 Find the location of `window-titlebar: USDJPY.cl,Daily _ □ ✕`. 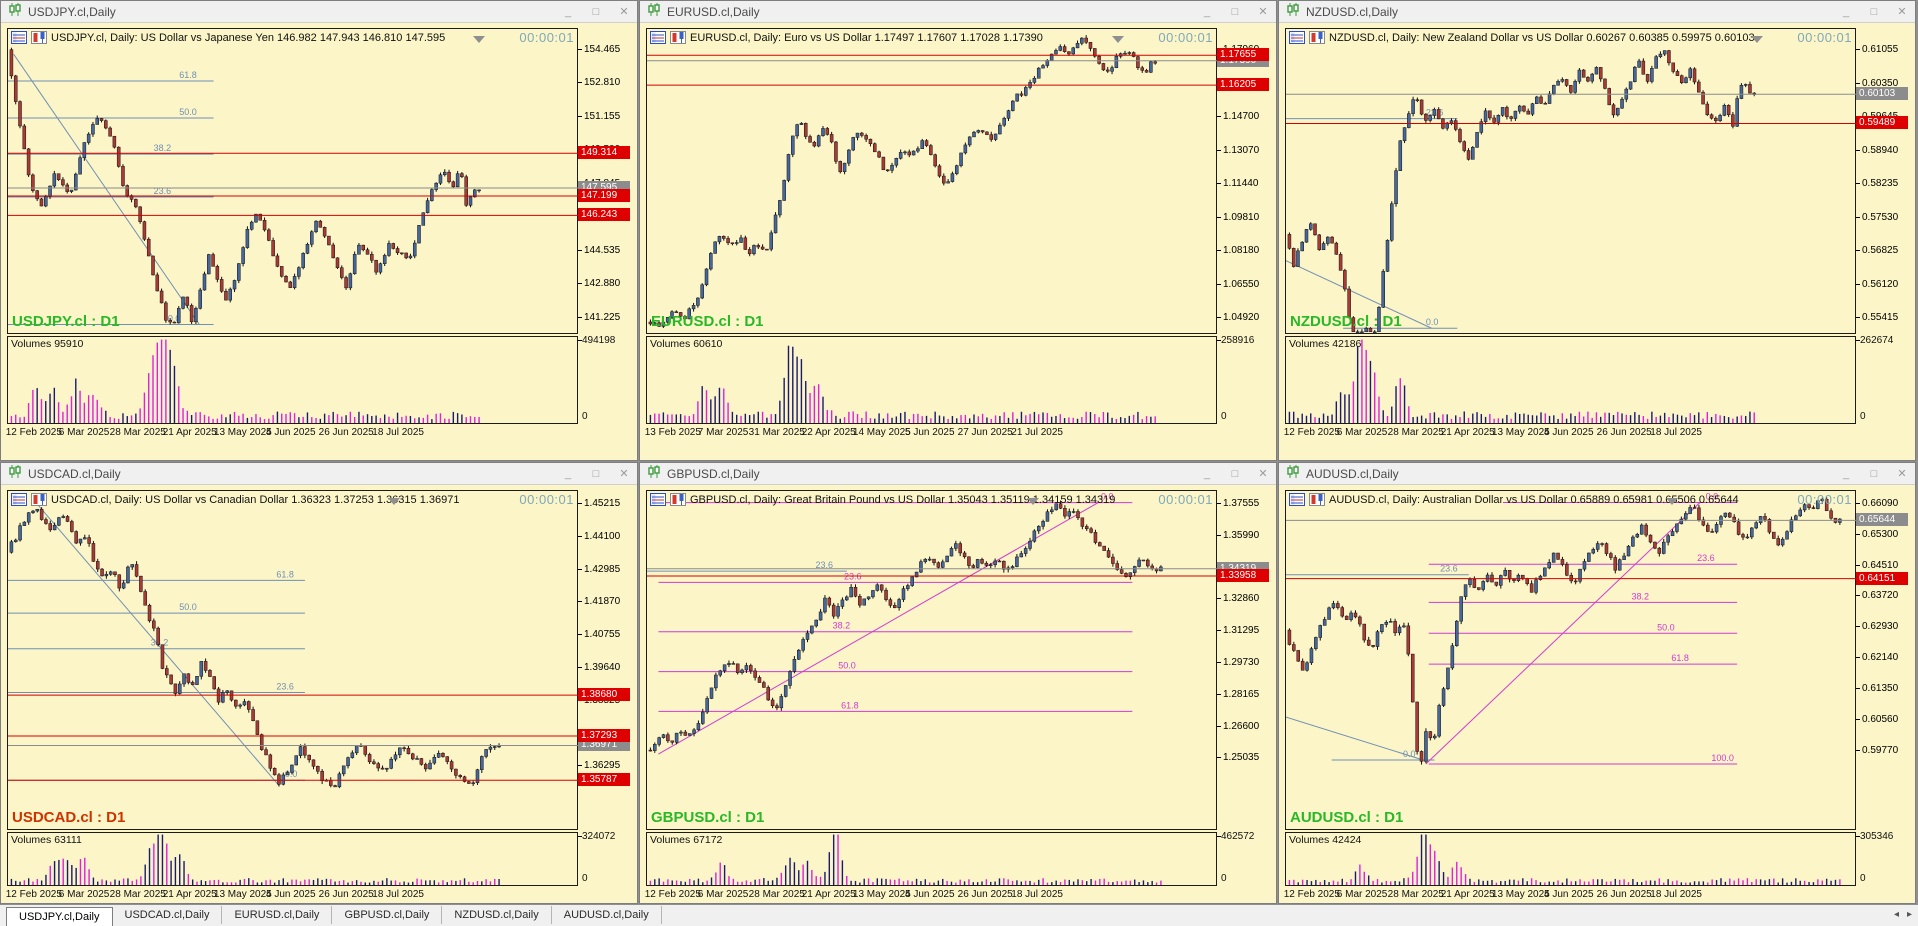

window-titlebar: USDJPY.cl,Daily _ □ ✕ is located at coordinates (319, 12).